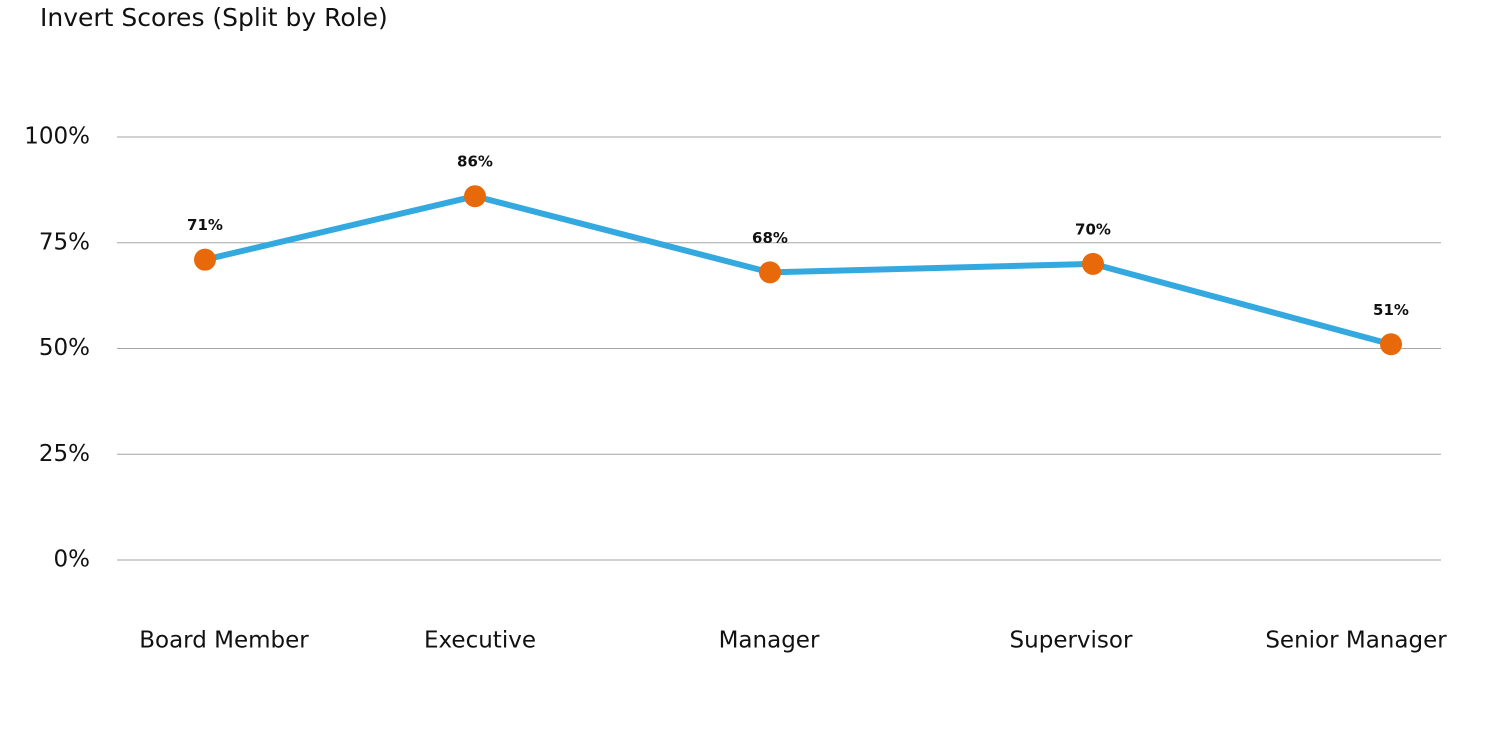 This screenshot has width=1495, height=746. Describe the element at coordinates (72, 560) in the screenshot. I see `y-tick-label: 0%` at that location.